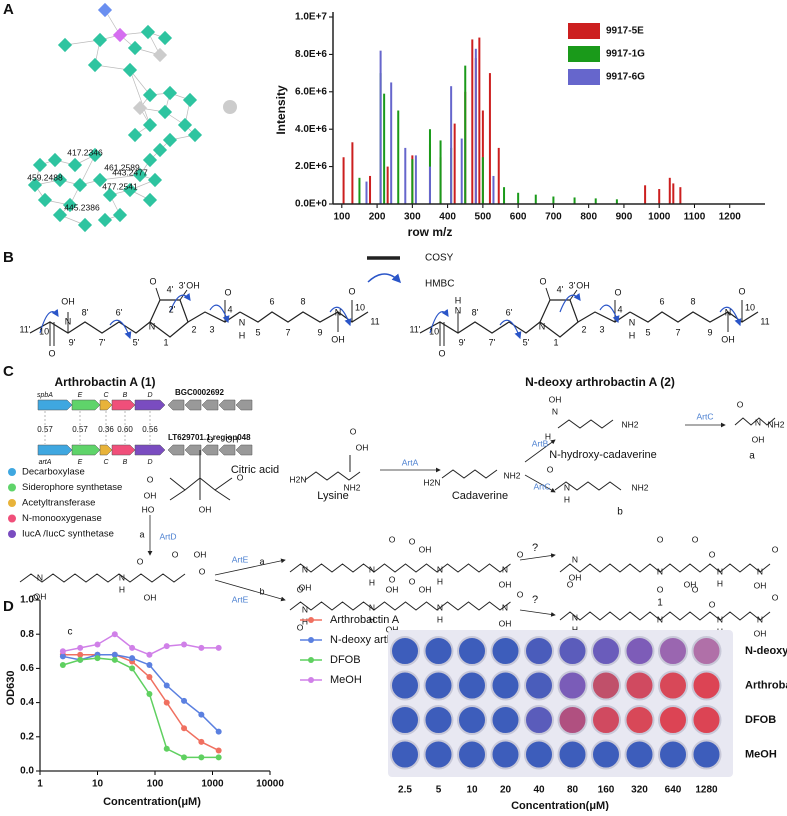 The height and width of the screenshot is (816, 787). I want to click on series-line, so click(140, 644).